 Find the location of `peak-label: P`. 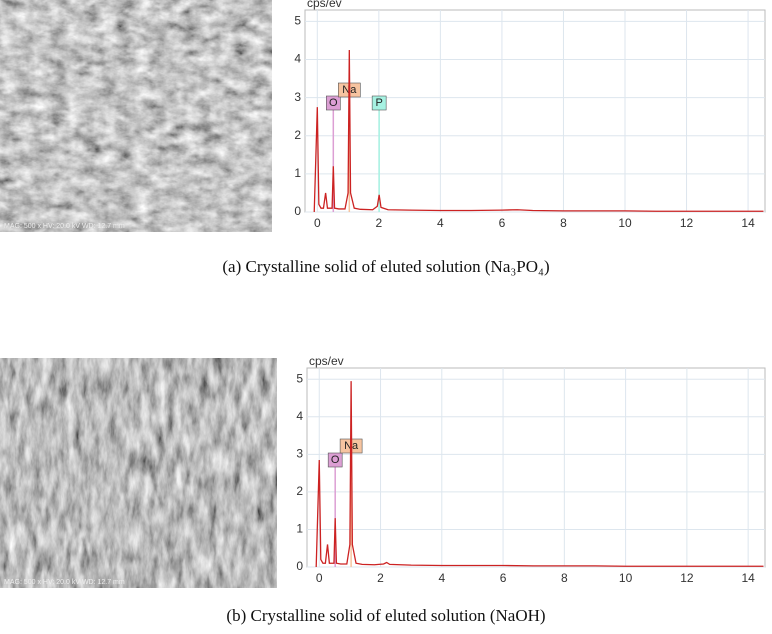

peak-label: P is located at coordinates (378, 103).